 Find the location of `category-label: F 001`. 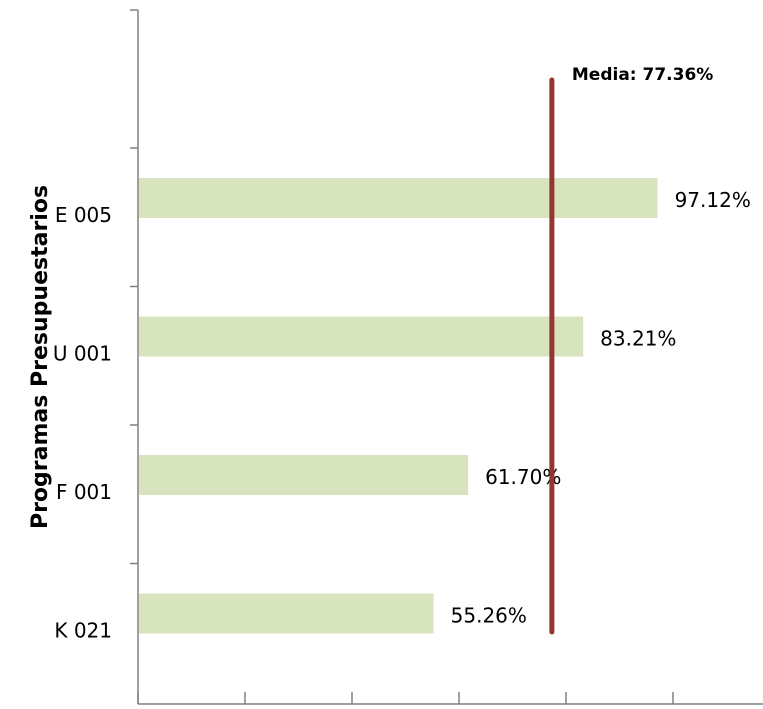

category-label: F 001 is located at coordinates (84, 492).